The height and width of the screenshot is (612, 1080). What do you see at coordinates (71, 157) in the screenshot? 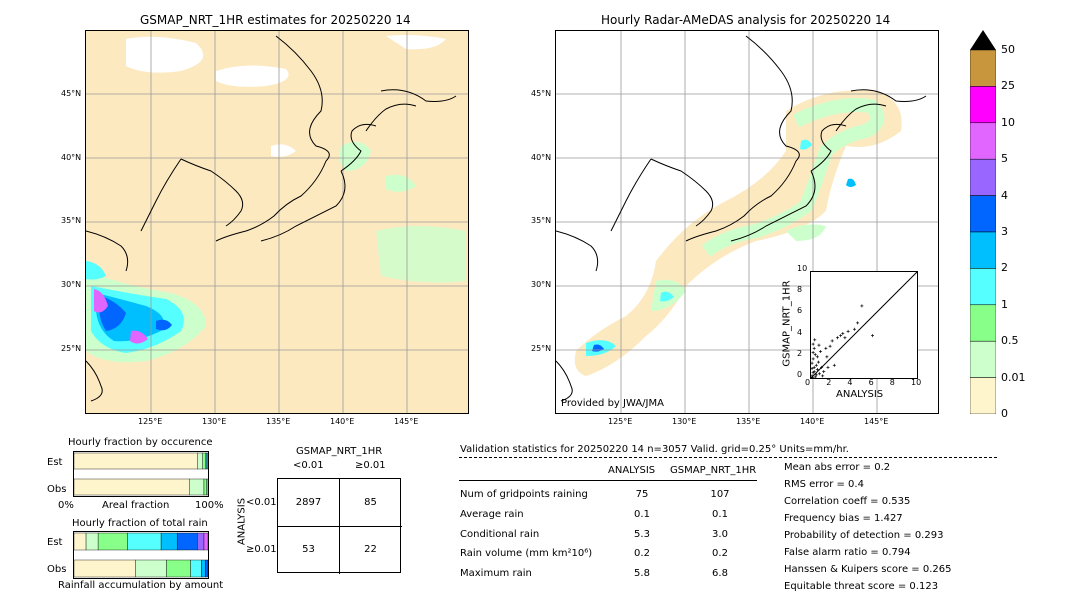
I see `left-lat-40: 40°N` at bounding box center [71, 157].